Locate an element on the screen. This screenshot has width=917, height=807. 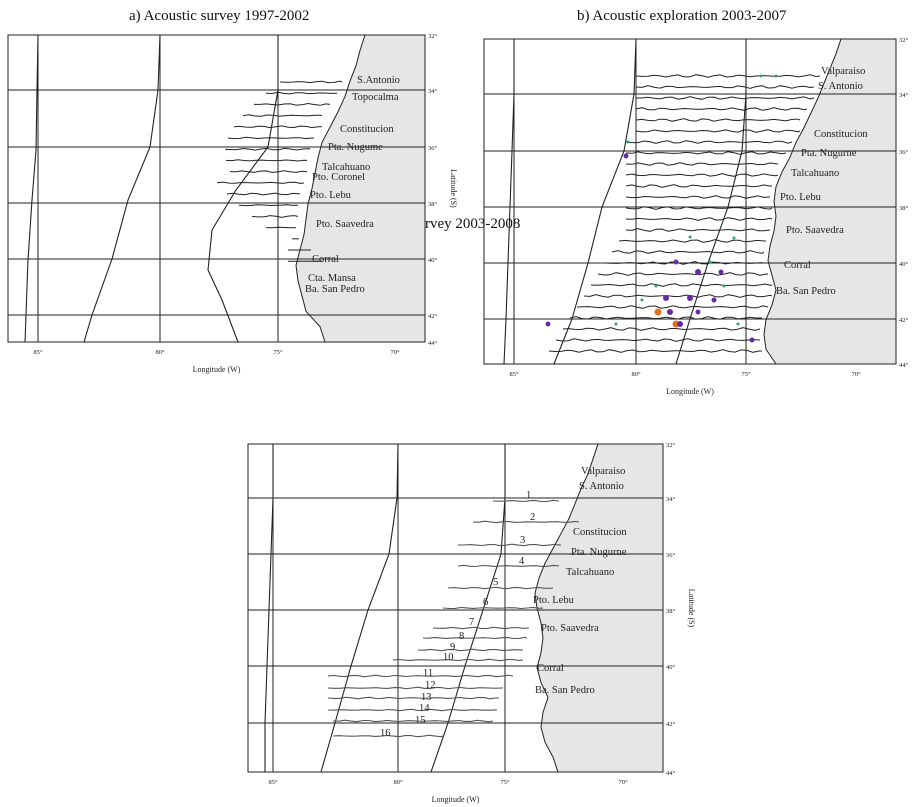
transect-number: 12 is located at coordinates (430, 685).